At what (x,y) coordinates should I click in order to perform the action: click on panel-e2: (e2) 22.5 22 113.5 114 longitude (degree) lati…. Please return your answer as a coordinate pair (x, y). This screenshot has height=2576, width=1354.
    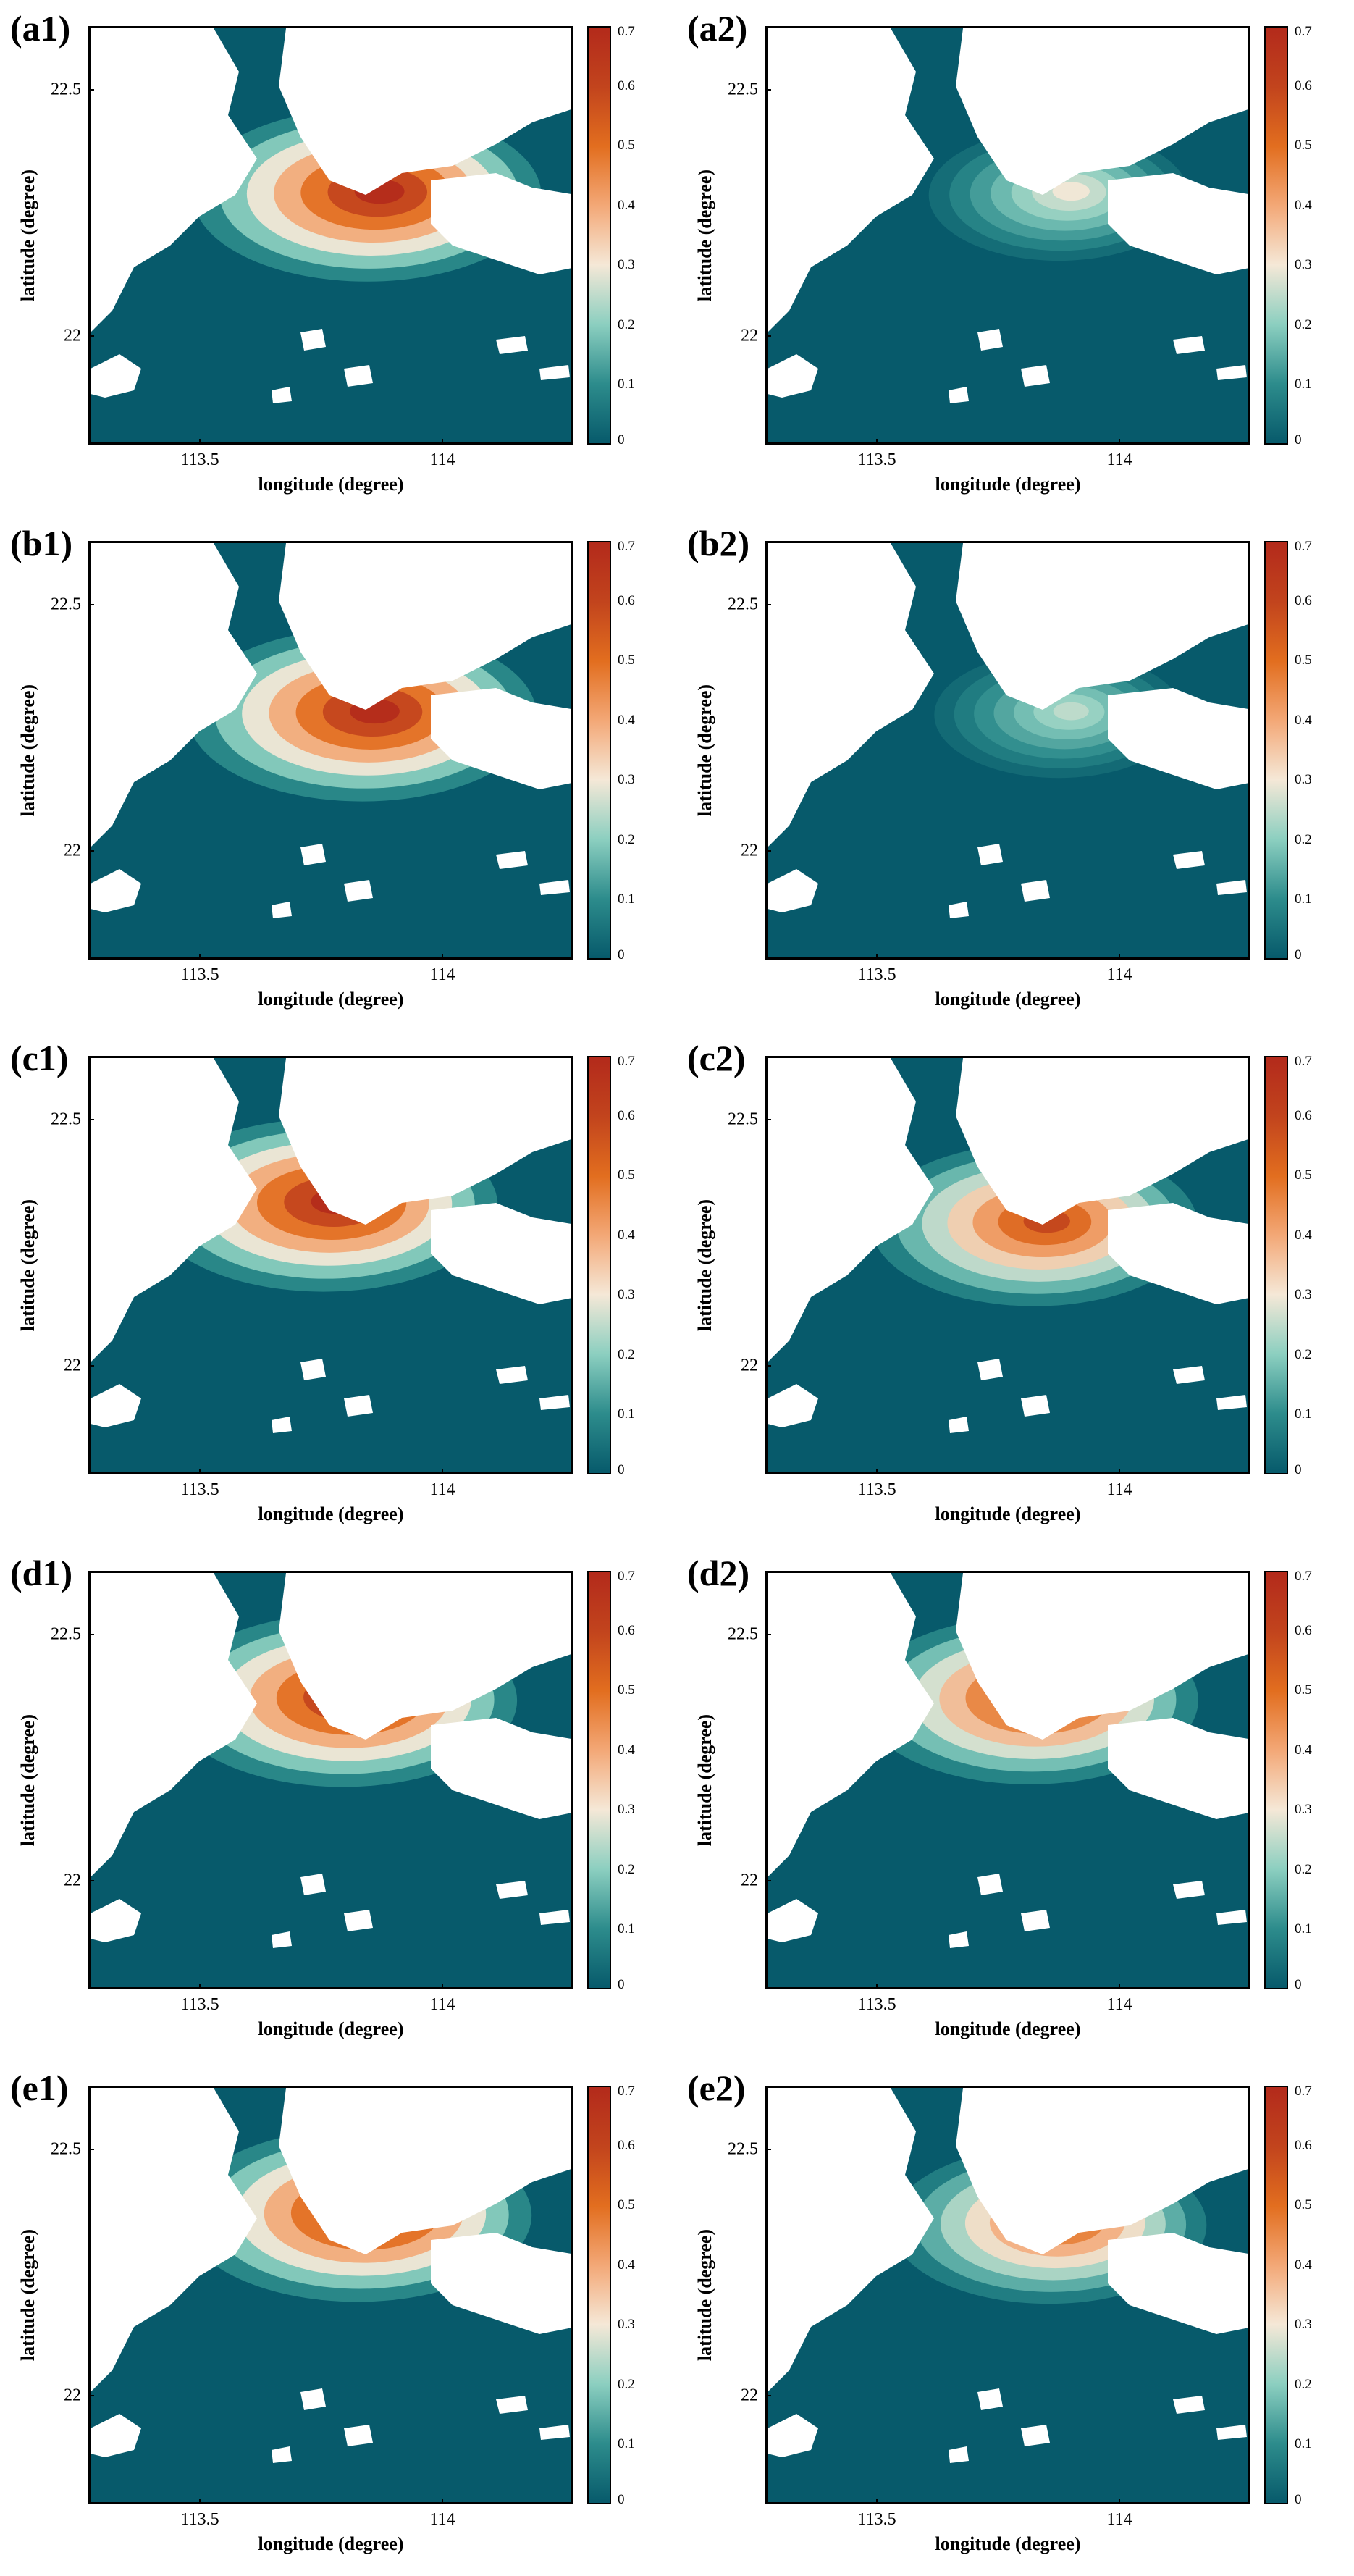
    Looking at the image, I should click on (1016, 2317).